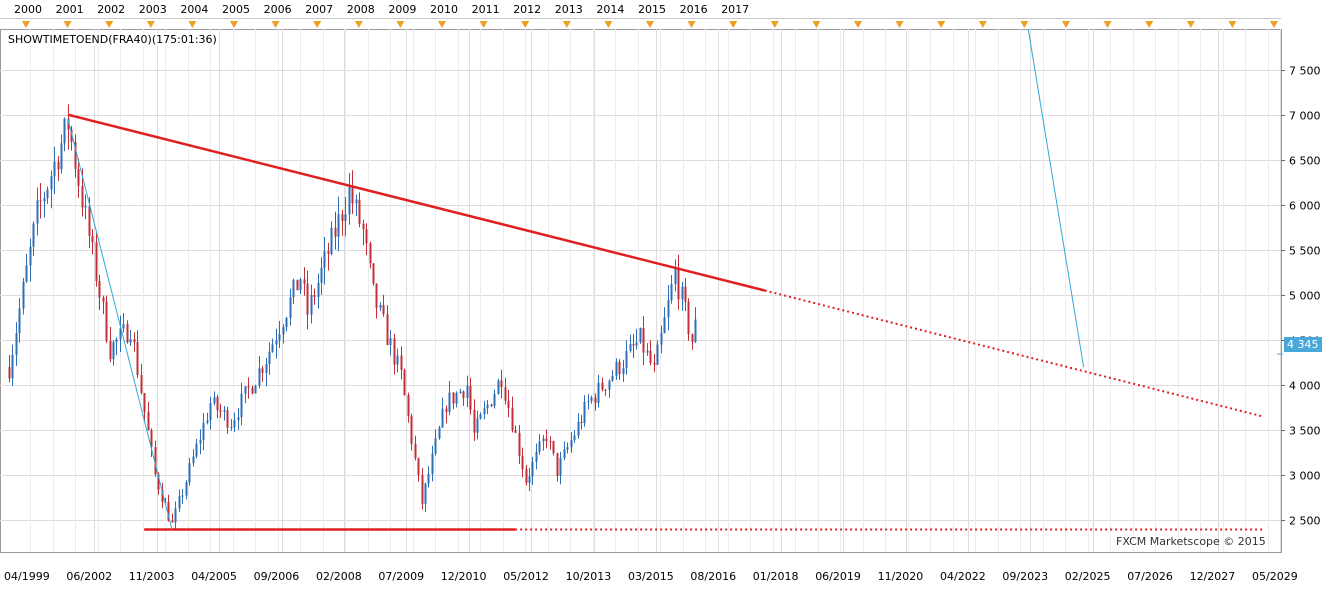  Describe the element at coordinates (1305, 116) in the screenshot. I see `y-tick-label: 7 000` at that location.